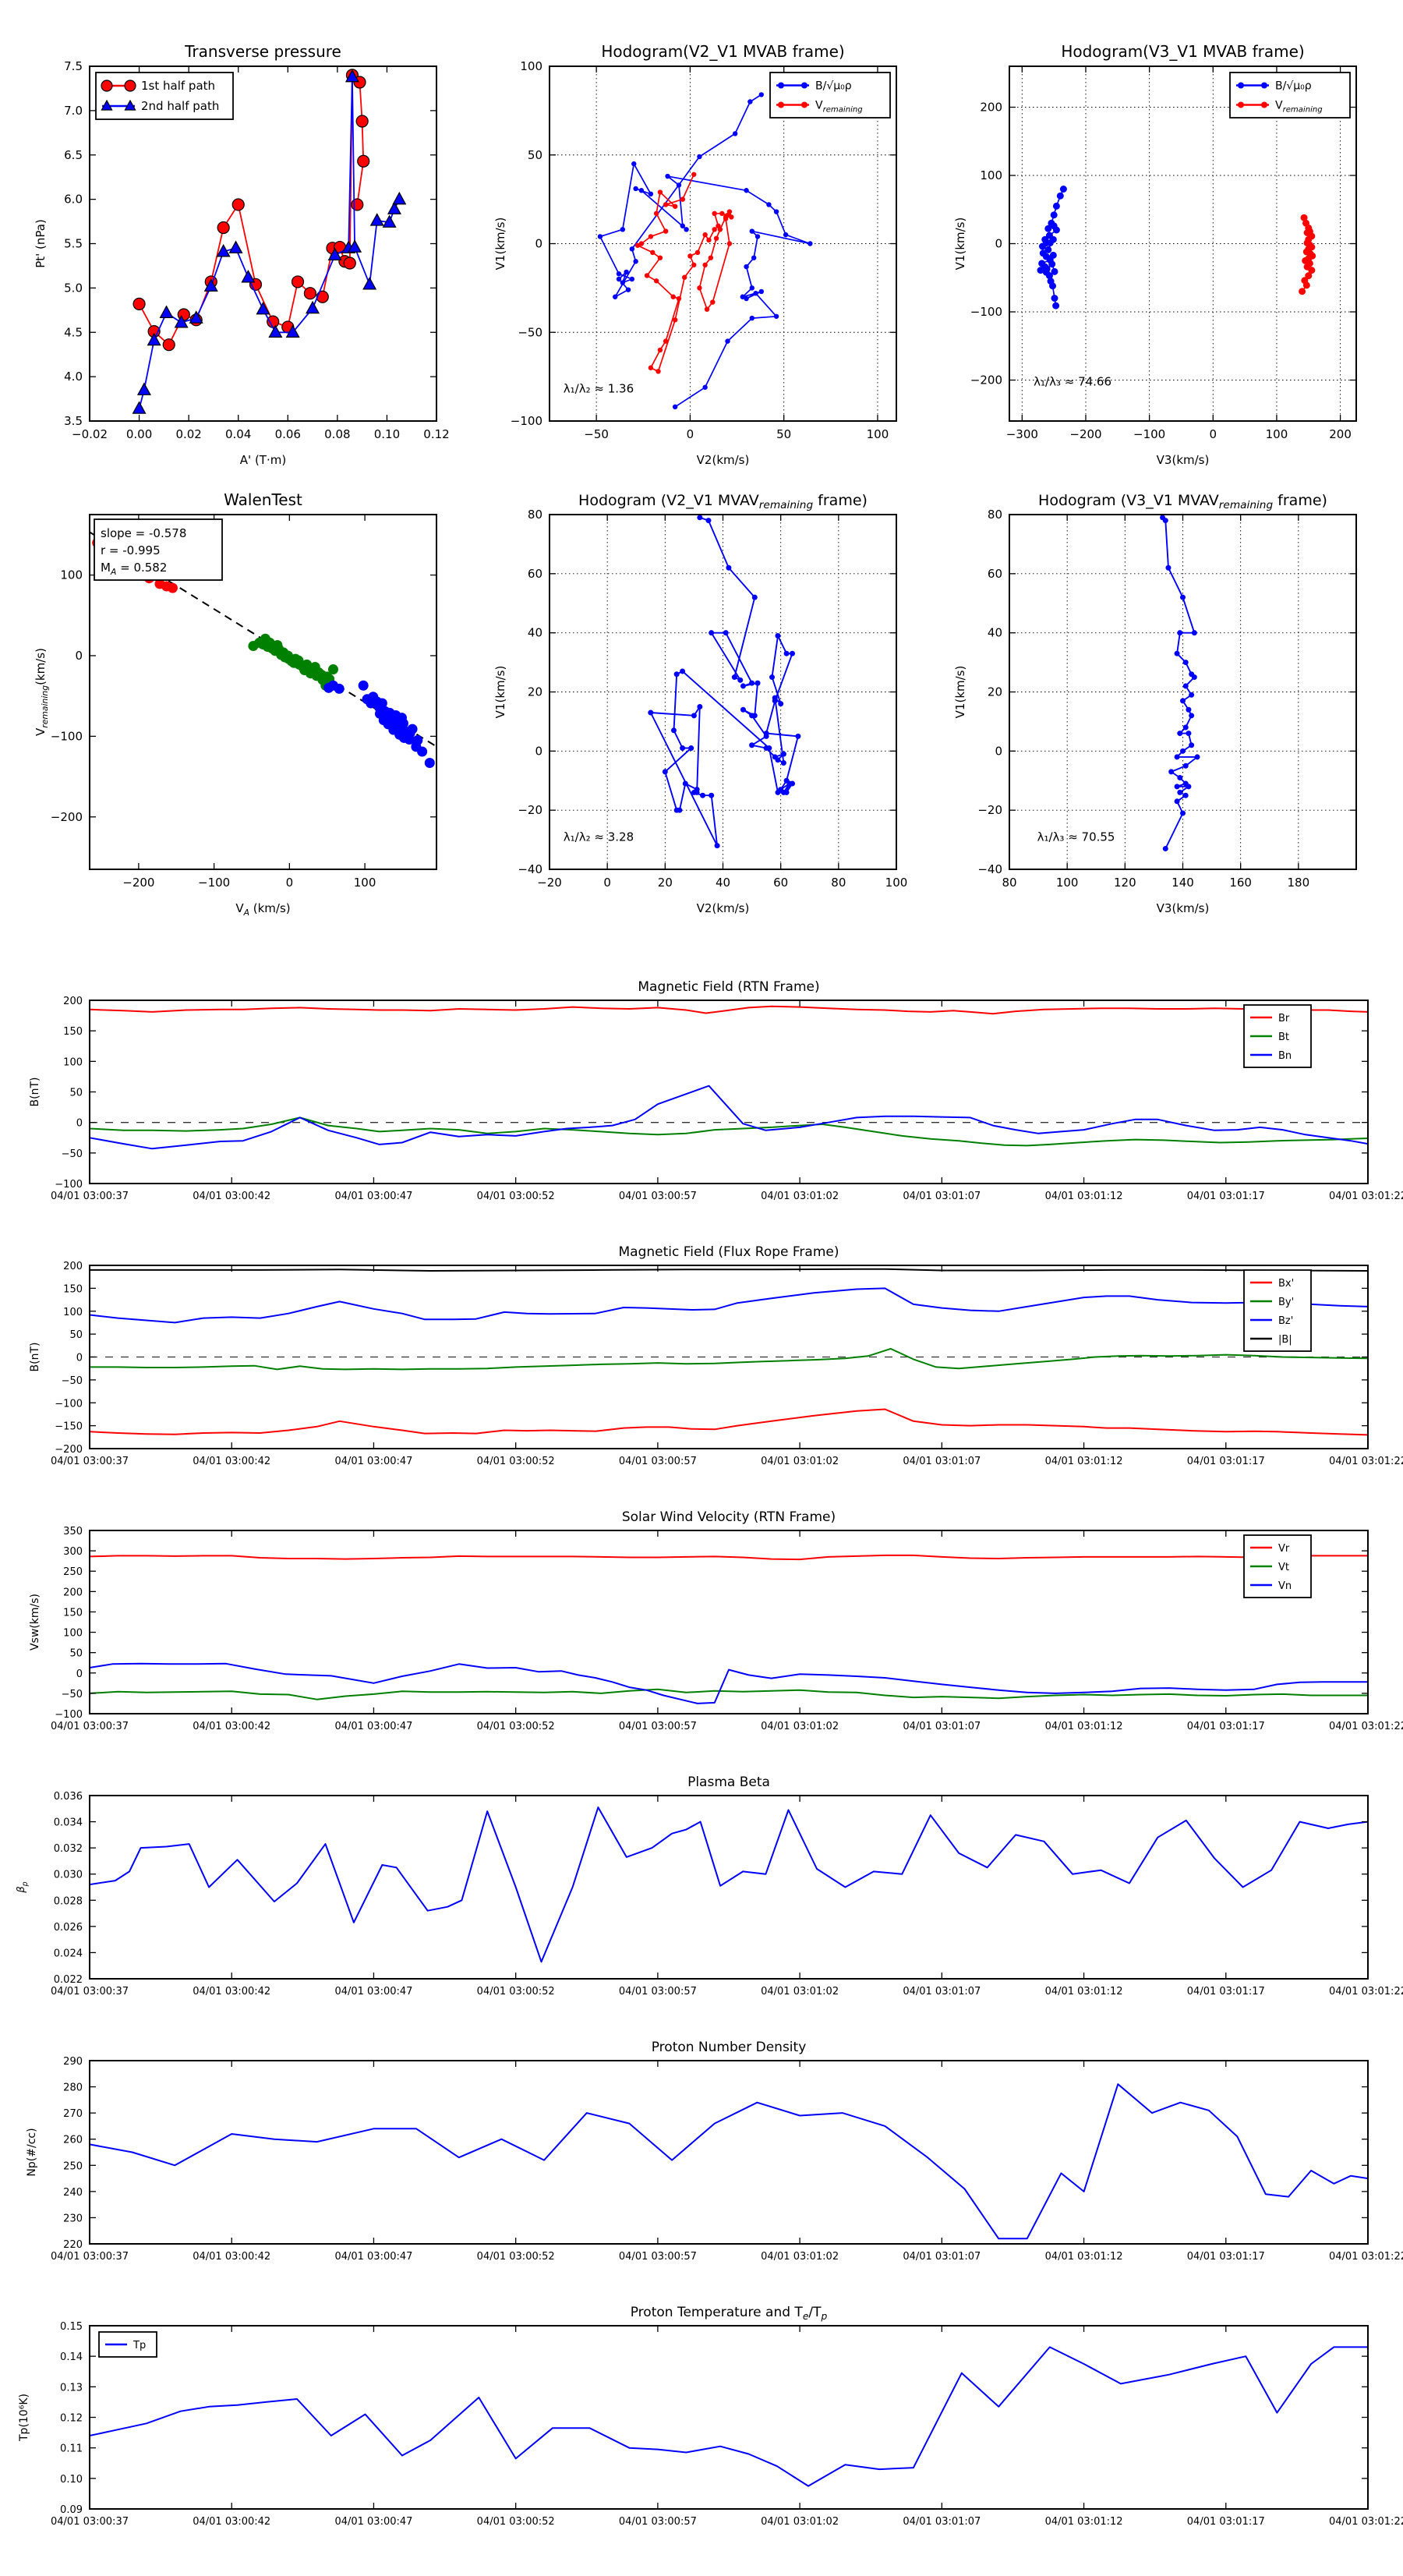 The height and width of the screenshot is (2576, 1403). Describe the element at coordinates (139, 434) in the screenshot. I see `svg-text: 0.00` at that location.